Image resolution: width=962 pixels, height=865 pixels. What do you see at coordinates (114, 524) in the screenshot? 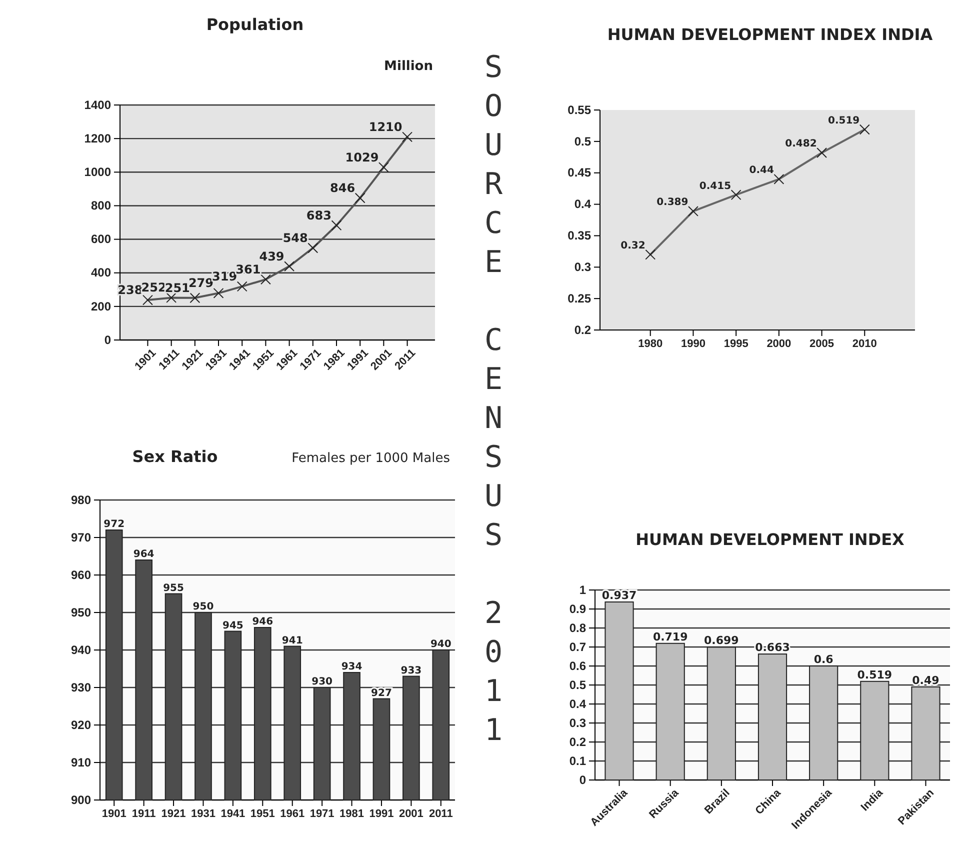
I see `data-label: 972` at bounding box center [114, 524].